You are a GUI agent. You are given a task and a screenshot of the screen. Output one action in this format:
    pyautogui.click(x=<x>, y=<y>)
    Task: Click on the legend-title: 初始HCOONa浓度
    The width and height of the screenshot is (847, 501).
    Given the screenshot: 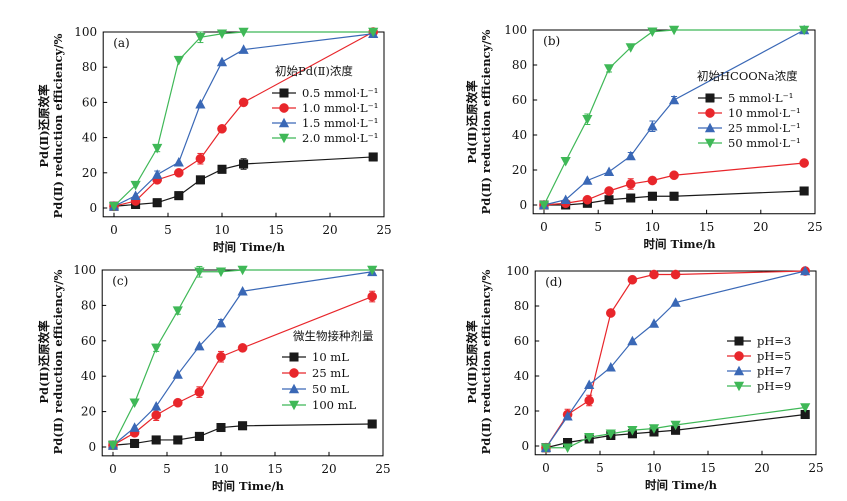 What is the action you would take?
    pyautogui.click(x=747, y=76)
    